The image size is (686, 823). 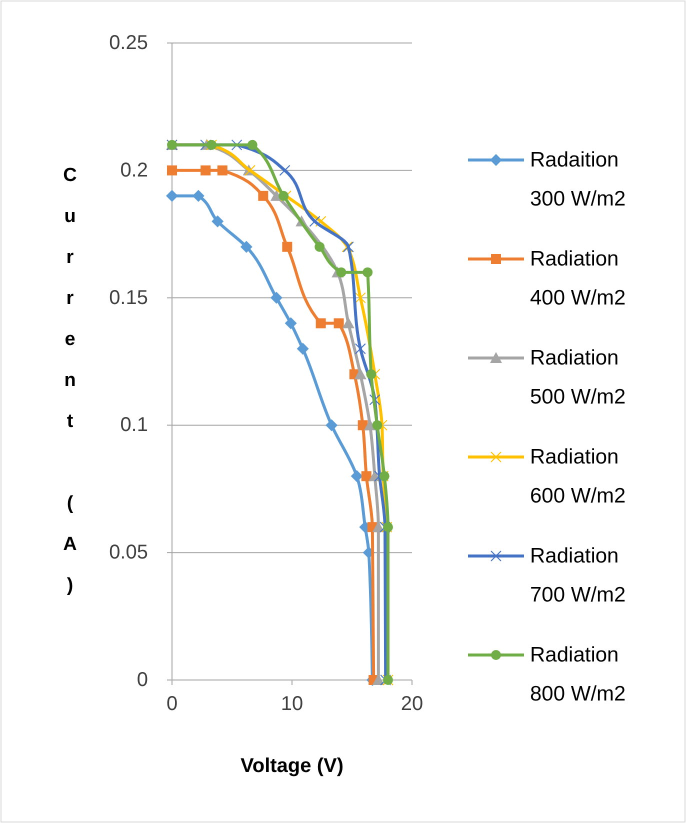 I want to click on legend-label: Radiation 600 W/m2, so click(x=578, y=477).